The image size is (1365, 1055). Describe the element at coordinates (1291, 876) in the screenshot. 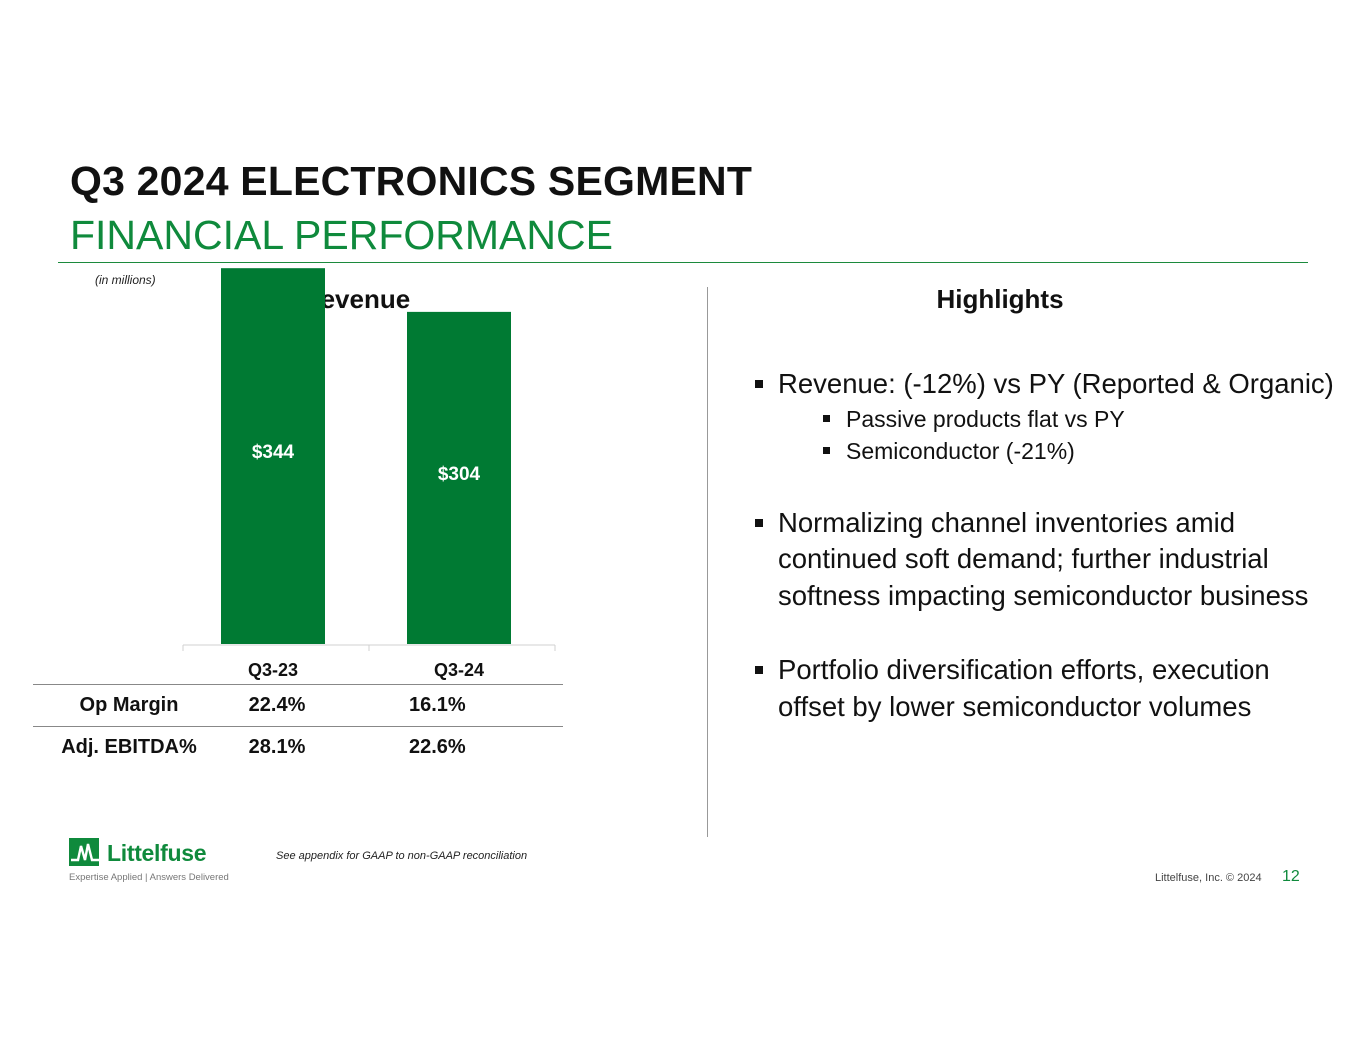

I see `page-number: 12` at that location.